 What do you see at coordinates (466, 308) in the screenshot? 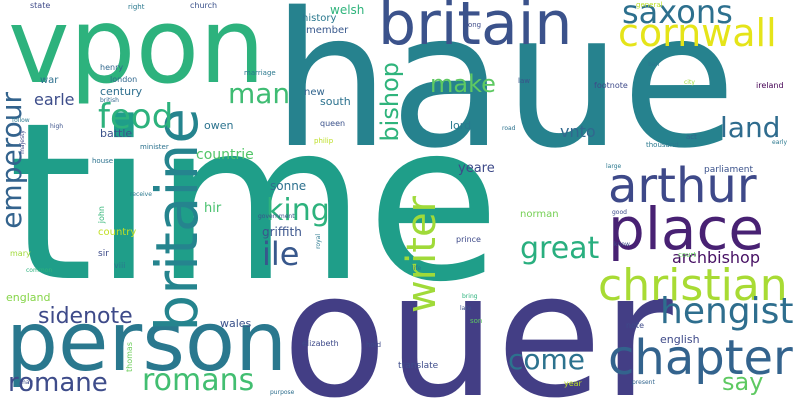
I see `cloud-word-late: late` at bounding box center [466, 308].